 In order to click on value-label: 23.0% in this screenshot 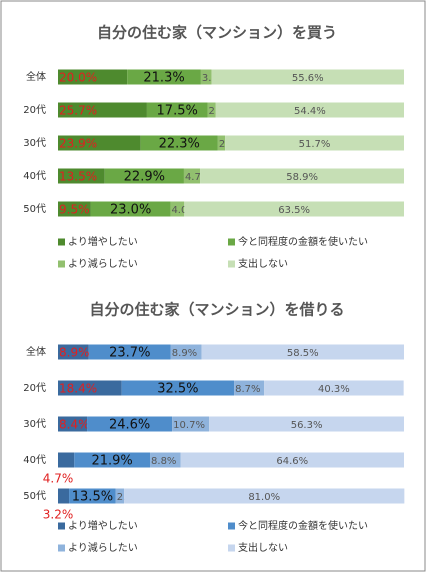, I will do `click(130, 210)`.